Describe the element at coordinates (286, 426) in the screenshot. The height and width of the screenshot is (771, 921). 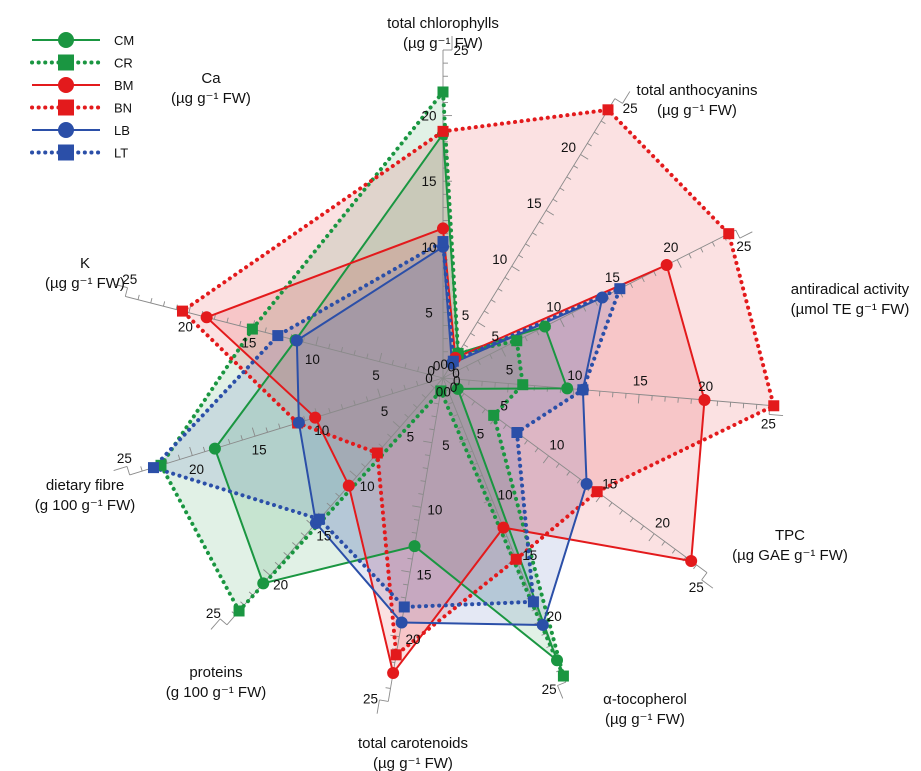
I see `axis-line` at that location.